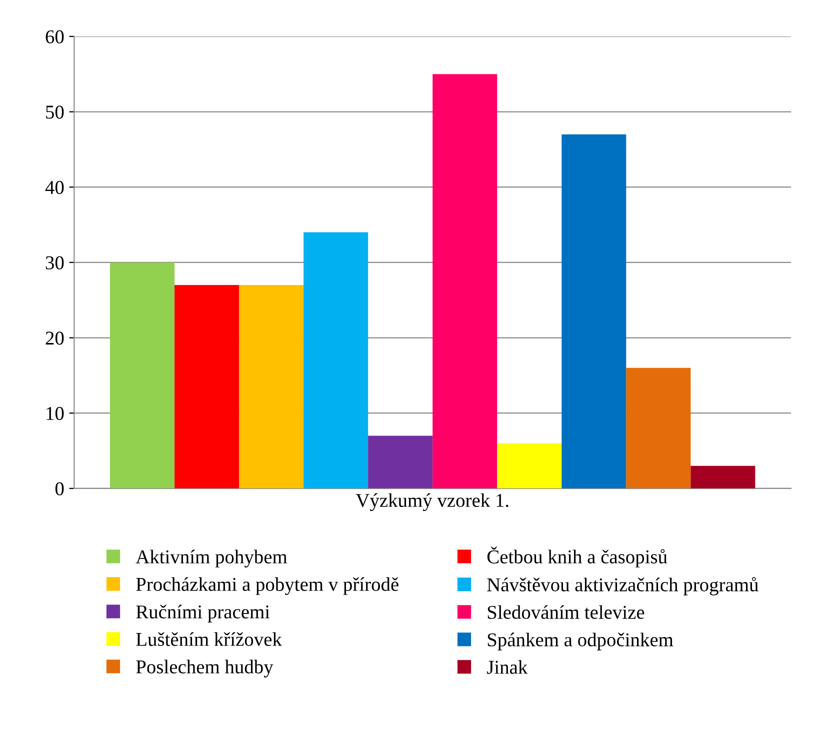  I want to click on y-tick-label: 60, so click(55, 37).